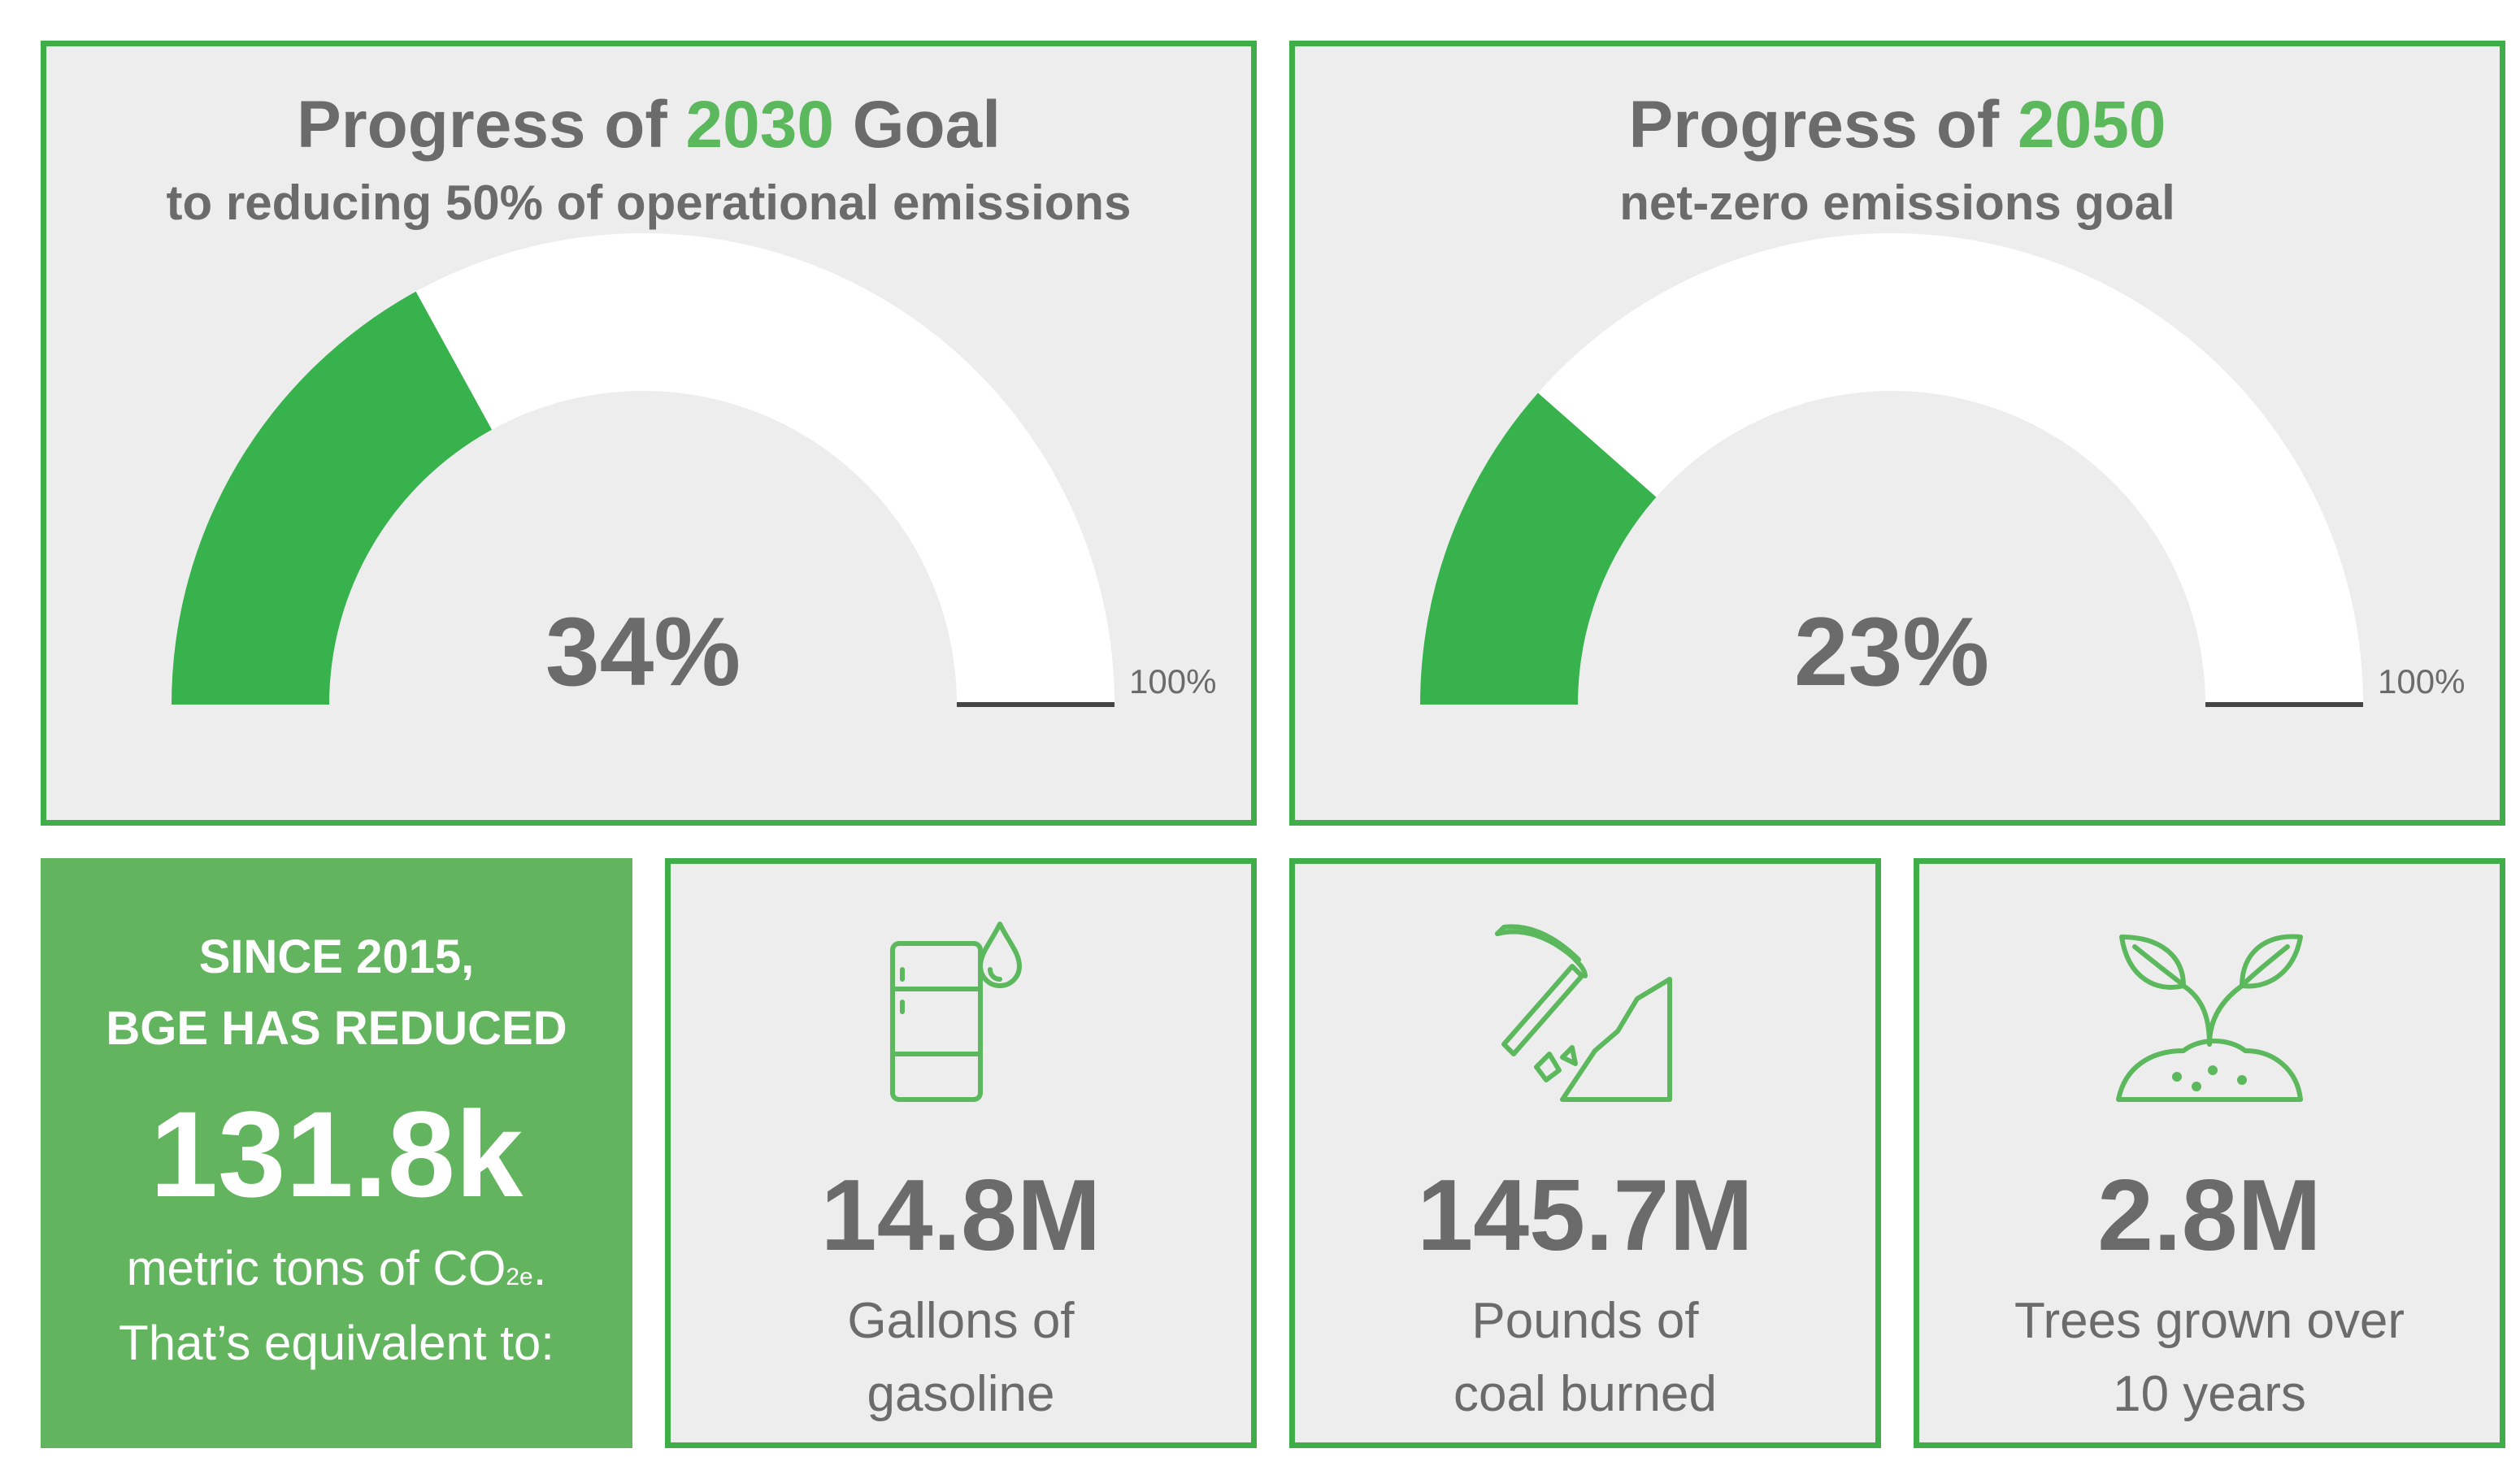 Image resolution: width=2520 pixels, height=1479 pixels. Describe the element at coordinates (643, 651) in the screenshot. I see `gauge-value-label: 34%` at that location.